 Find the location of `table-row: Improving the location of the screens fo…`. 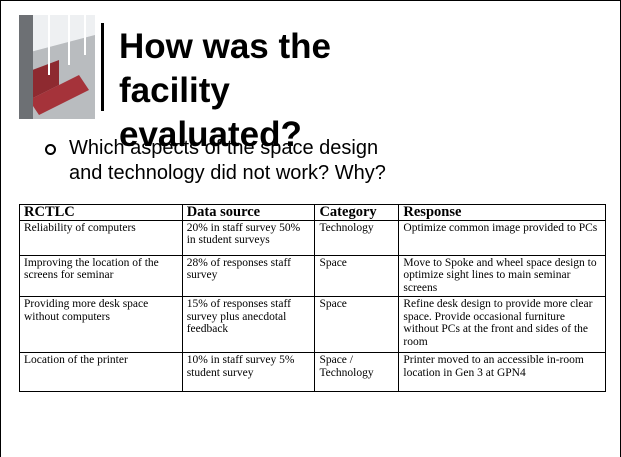

table-row: Improving the location of the screens fo… is located at coordinates (312, 275).